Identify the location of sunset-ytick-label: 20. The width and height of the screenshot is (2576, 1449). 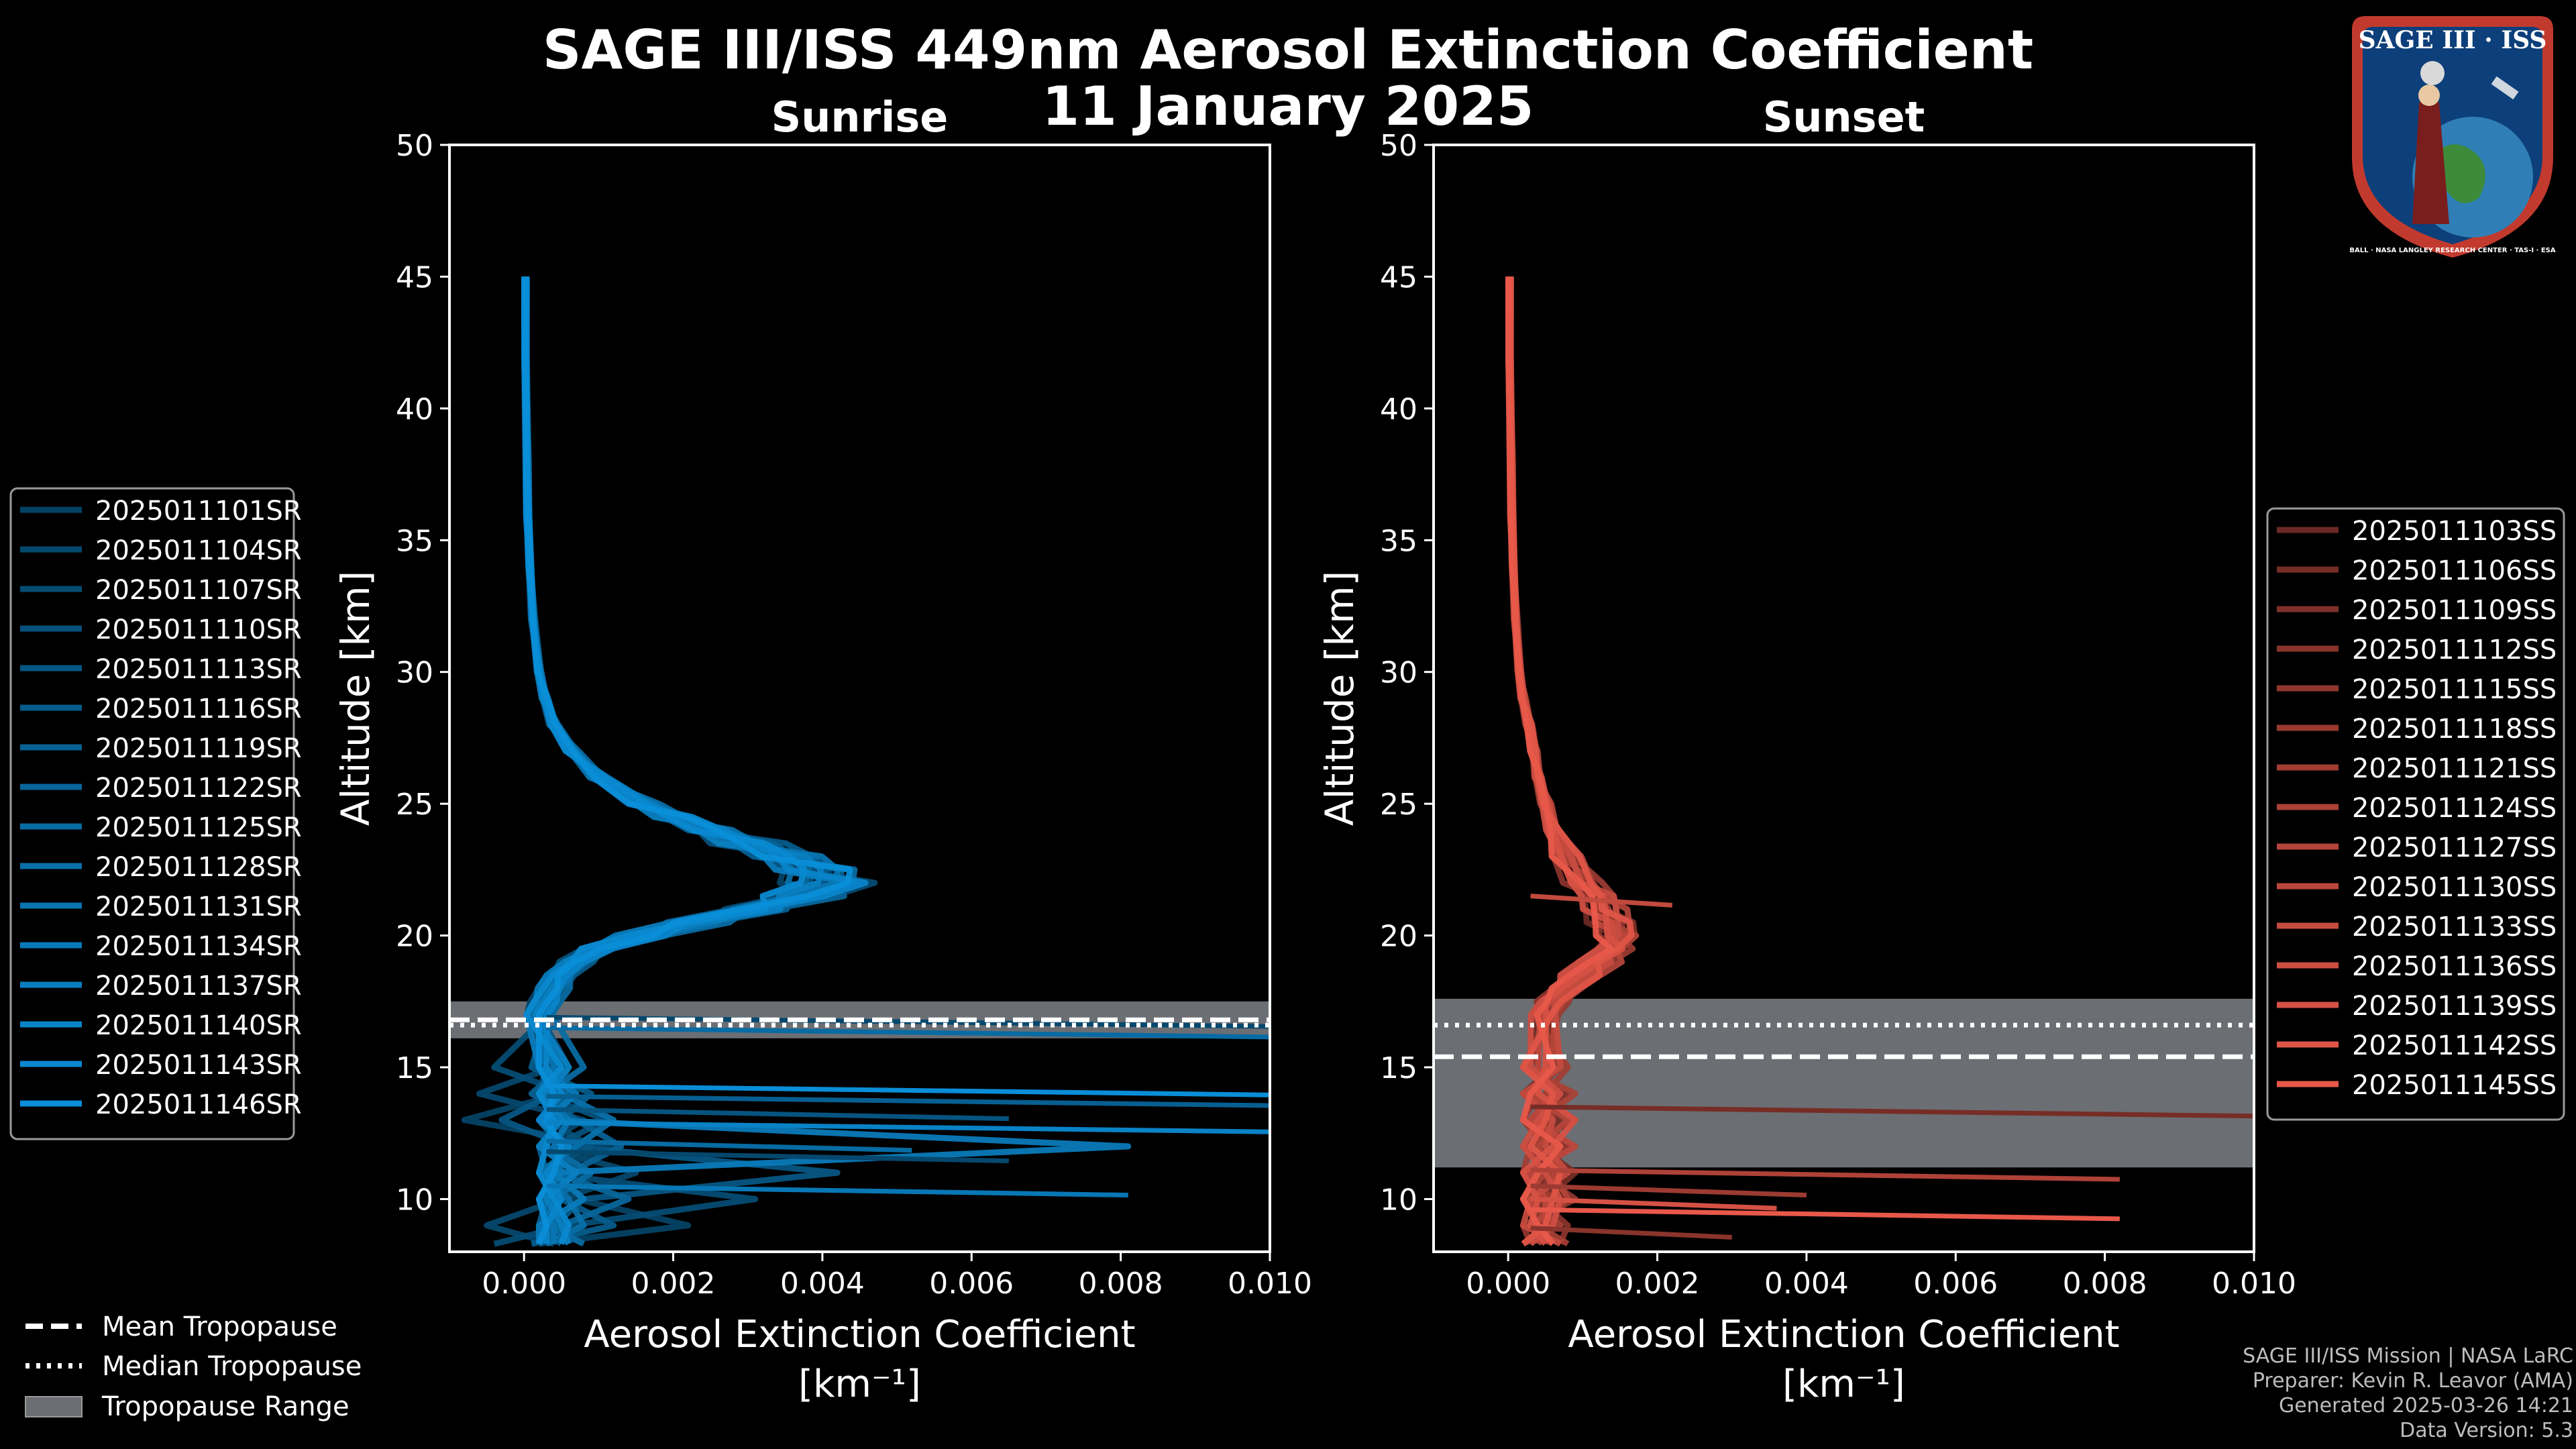
(1398, 937).